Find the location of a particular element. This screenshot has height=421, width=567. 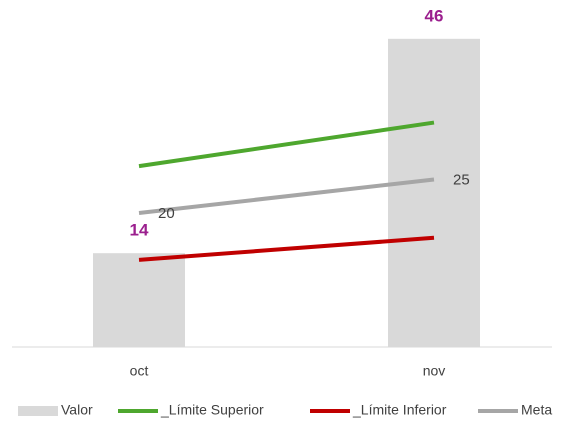

legend-label: _Límite Superior is located at coordinates (212, 410).